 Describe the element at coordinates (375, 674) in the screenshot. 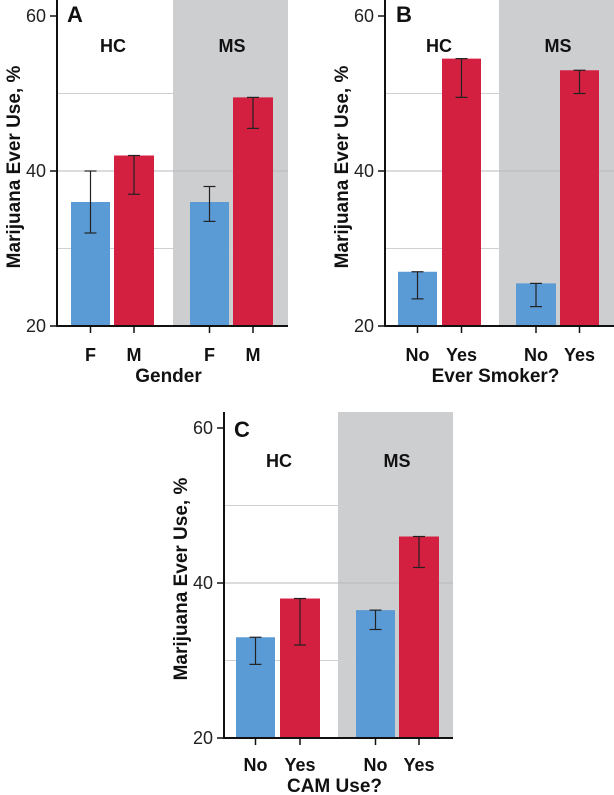

I see `bar-ms-no` at that location.